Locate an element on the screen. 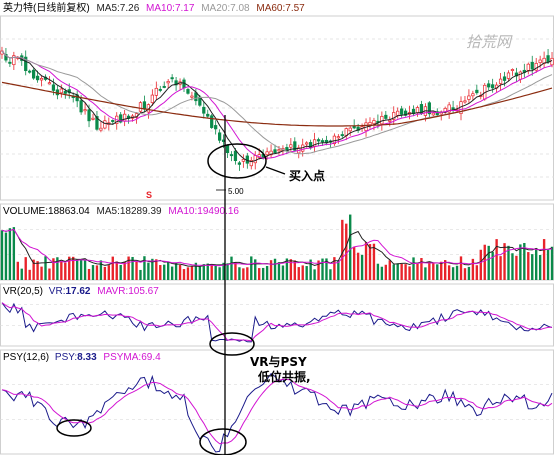  mavr-value: 105.67 is located at coordinates (143, 291).